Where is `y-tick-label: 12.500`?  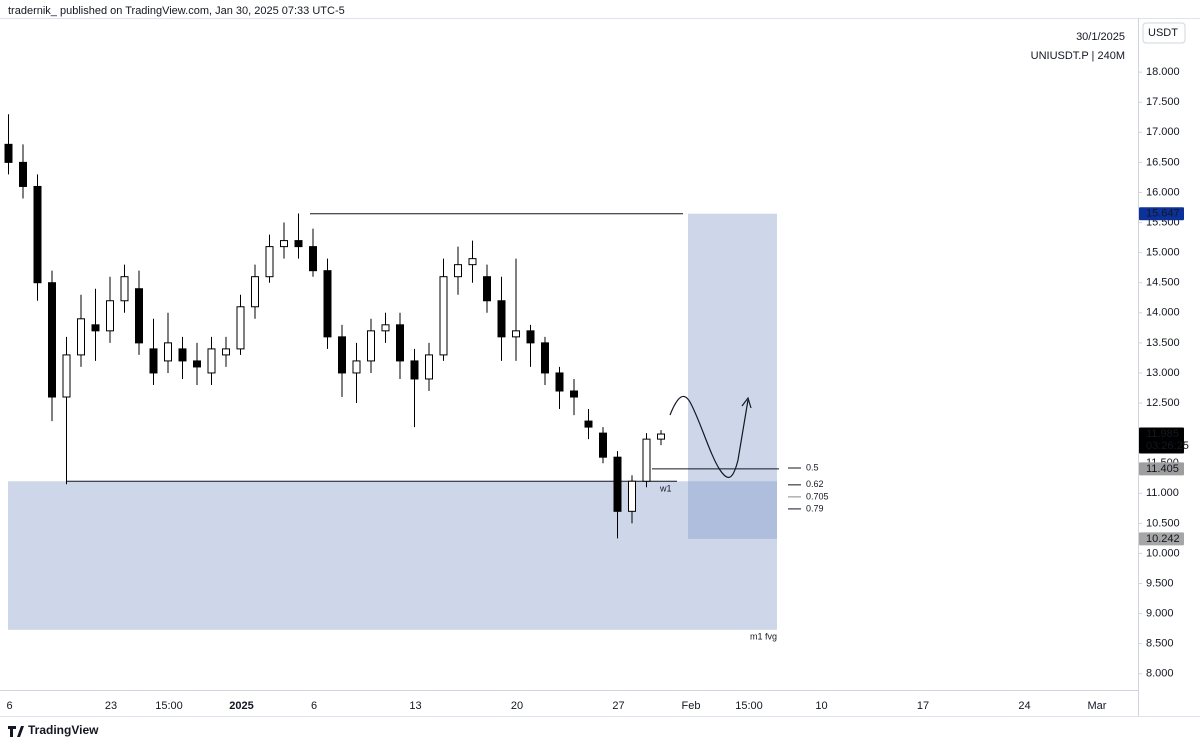 y-tick-label: 12.500 is located at coordinates (1163, 403).